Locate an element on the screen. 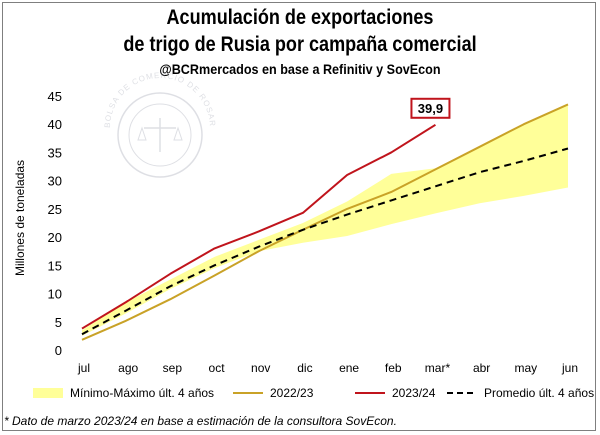  data-label-box is located at coordinates (430, 108).